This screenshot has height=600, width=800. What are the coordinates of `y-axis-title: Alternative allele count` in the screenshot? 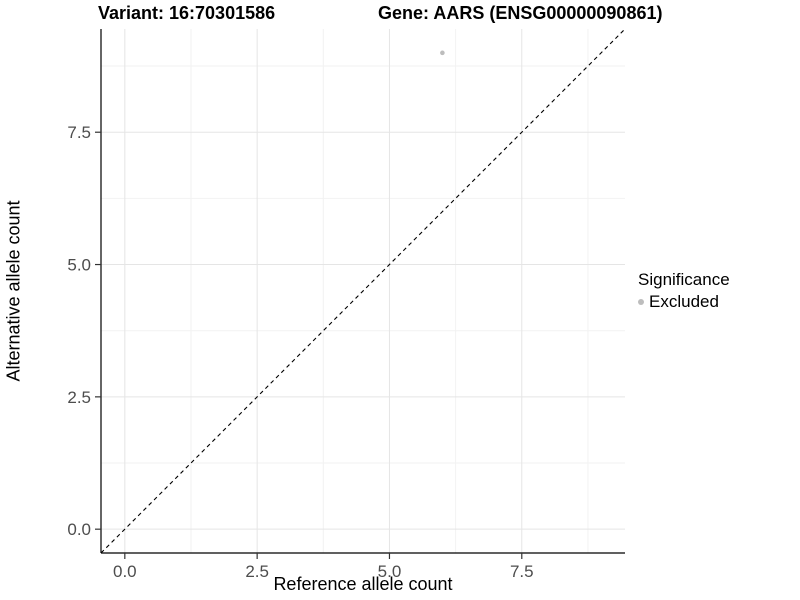 It's located at (13, 291).